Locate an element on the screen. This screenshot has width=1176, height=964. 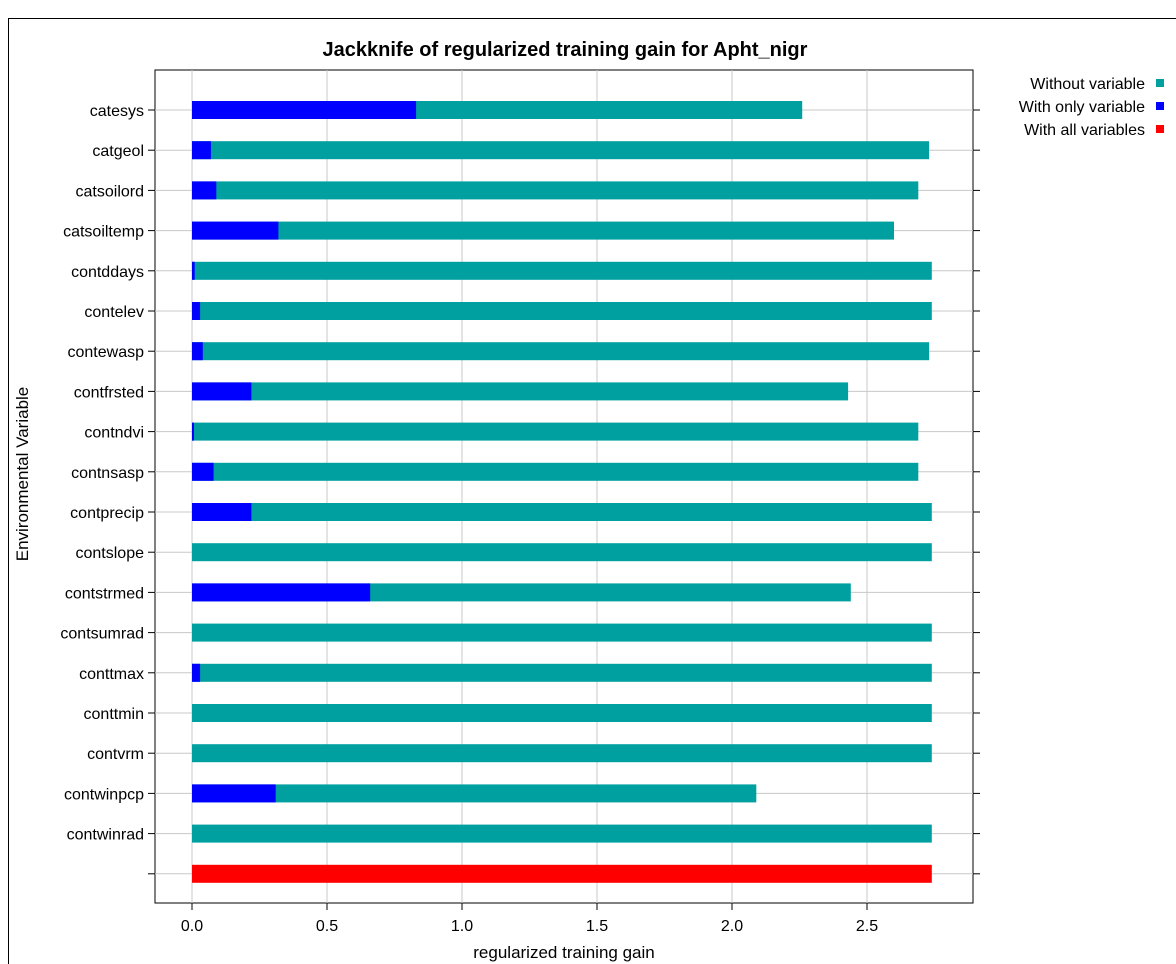
y-tick-label-contwinpcp: contwinpcp is located at coordinates (104, 794).